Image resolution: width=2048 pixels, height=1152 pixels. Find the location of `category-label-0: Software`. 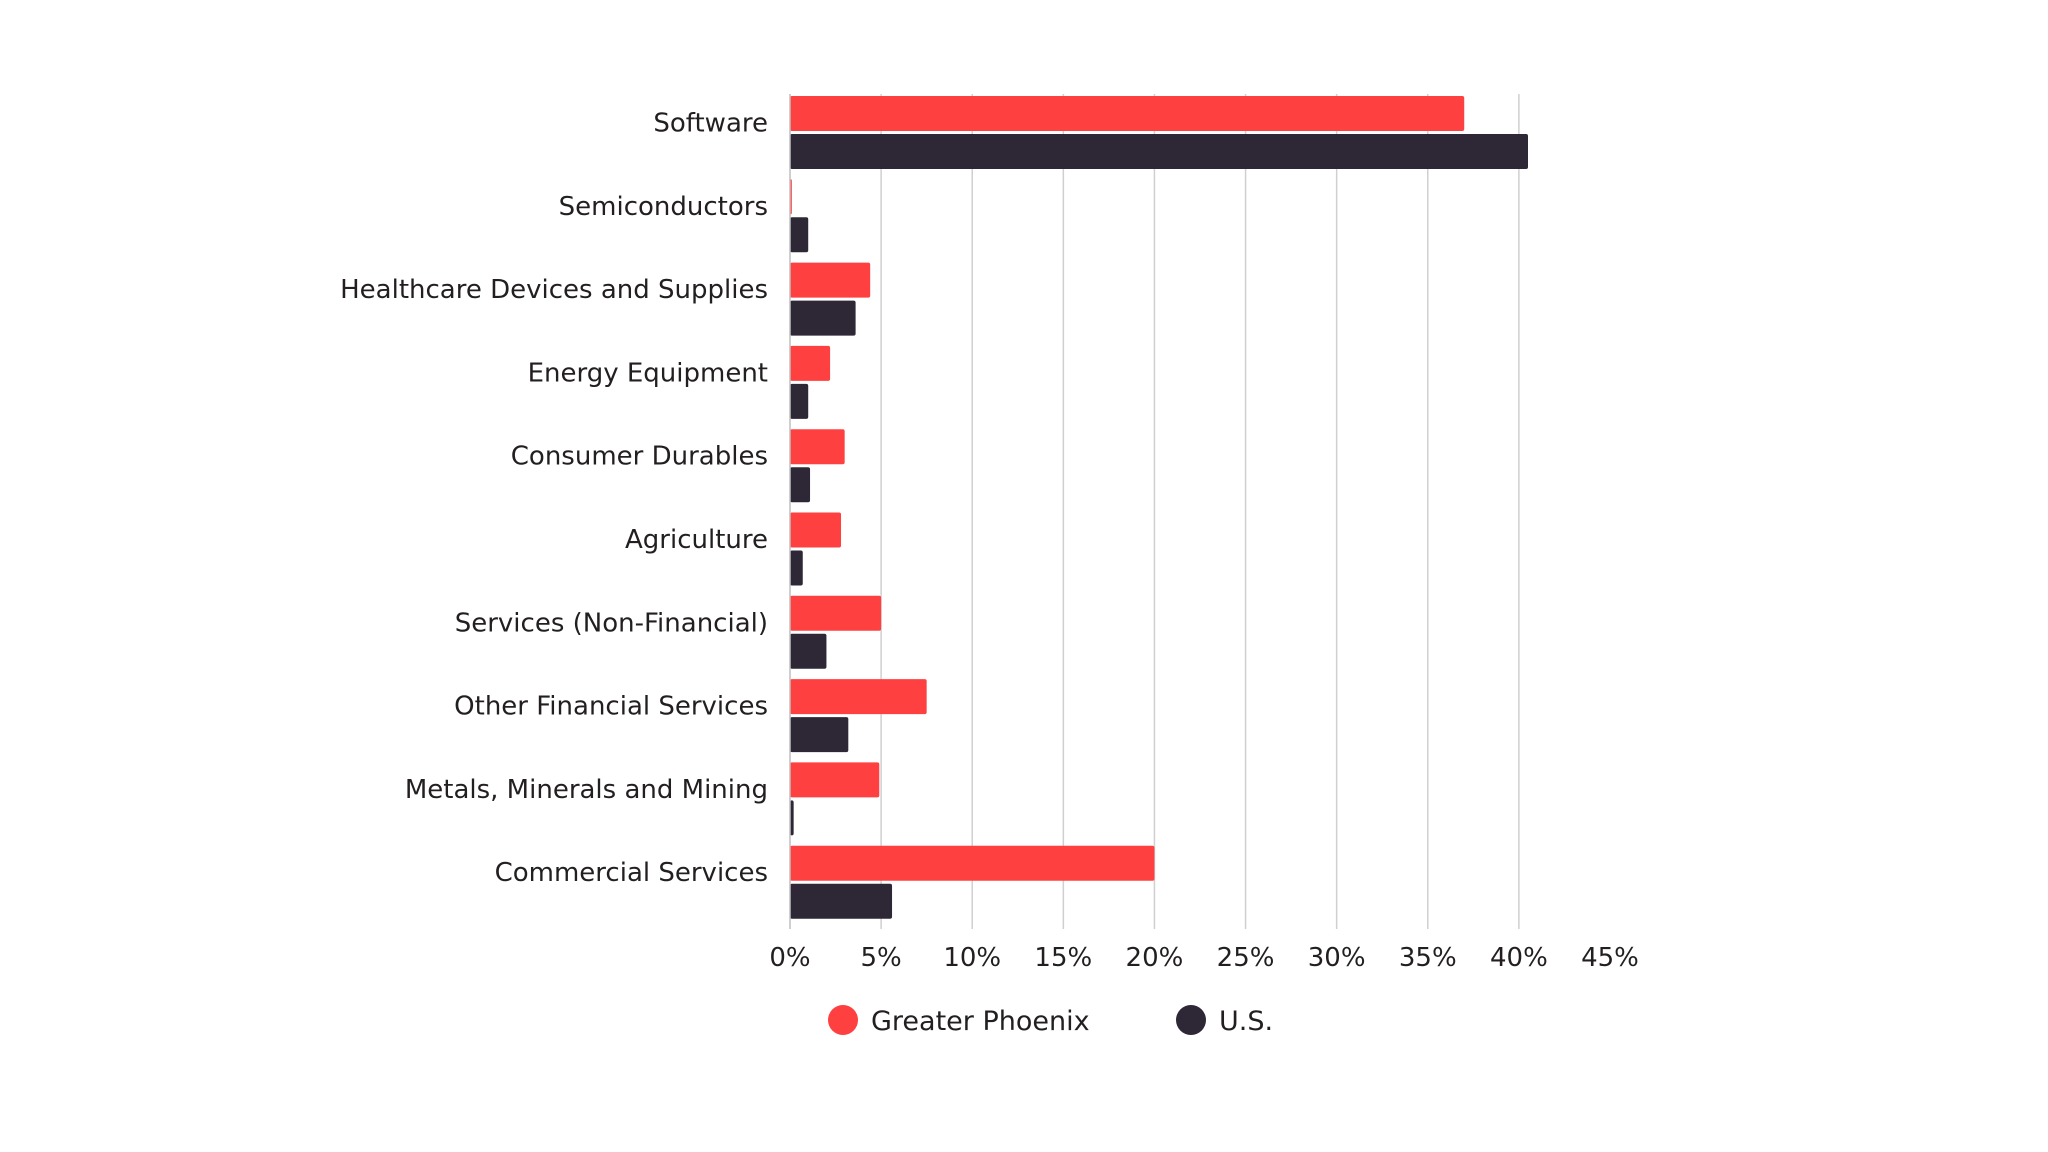

category-label-0: Software is located at coordinates (710, 124).